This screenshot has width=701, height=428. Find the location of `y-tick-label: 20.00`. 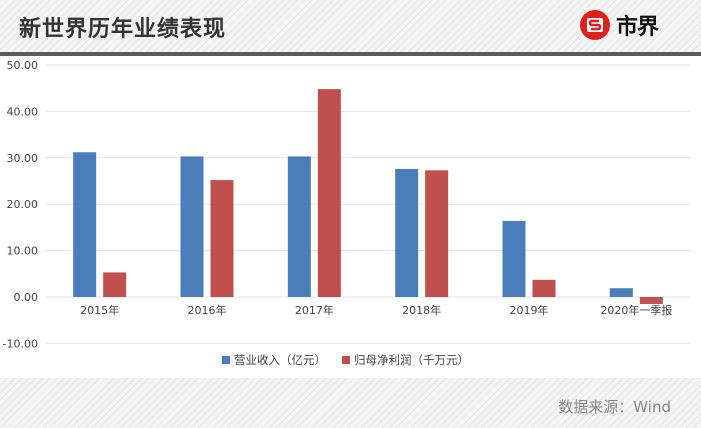

y-tick-label: 20.00 is located at coordinates (23, 204).